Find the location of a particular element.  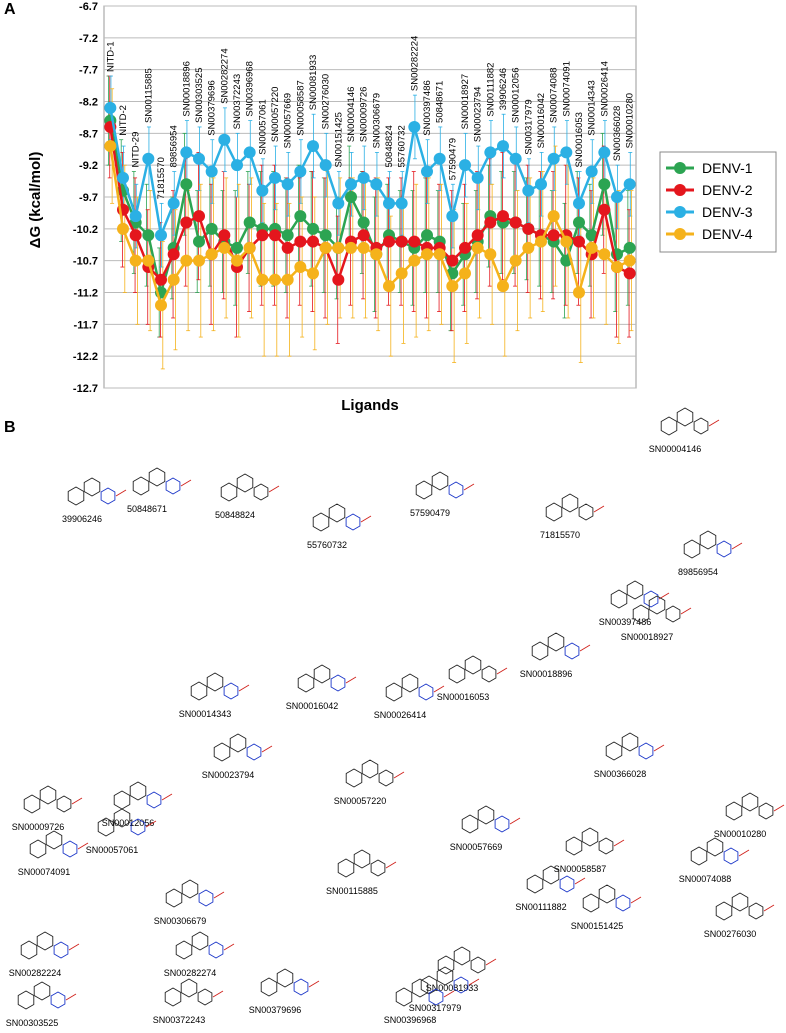

compound-label: SN00004146 is located at coordinates (675, 449).